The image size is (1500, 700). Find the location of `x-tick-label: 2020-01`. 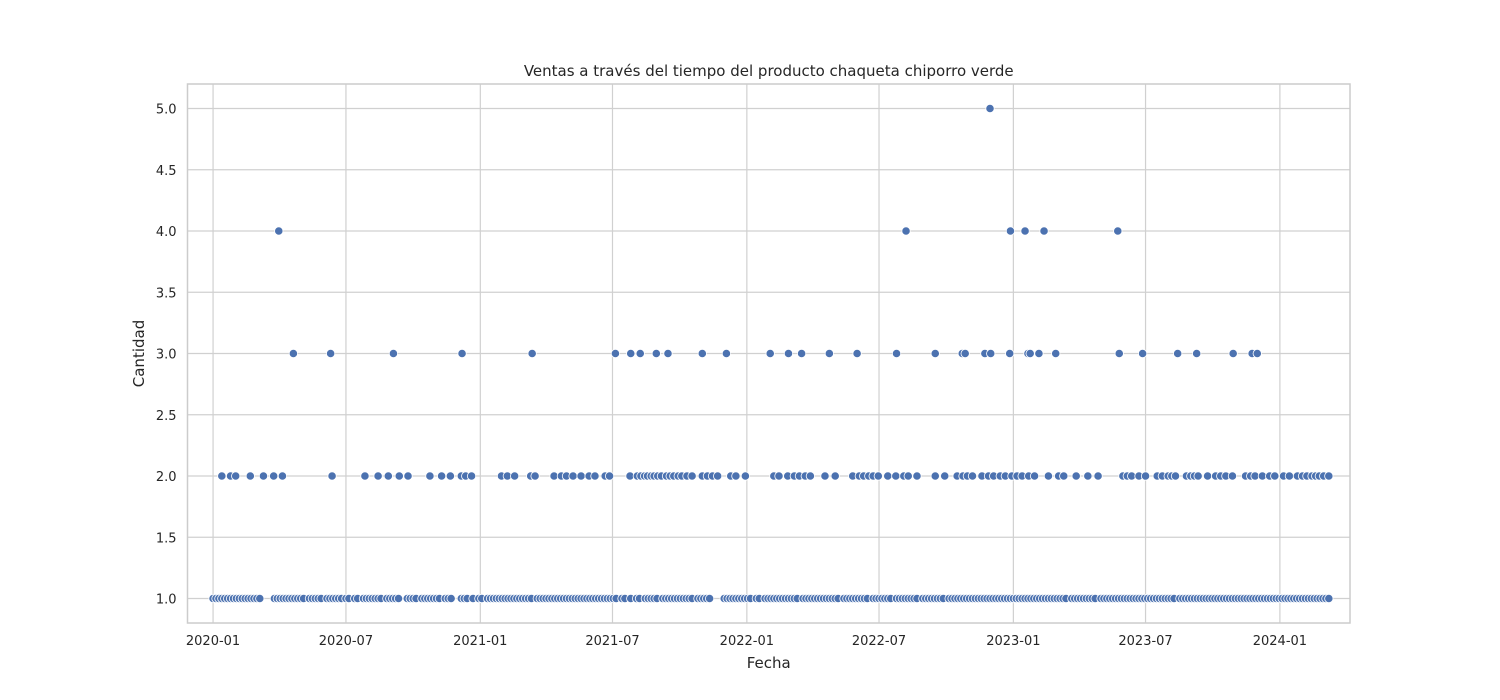

x-tick-label: 2020-01 is located at coordinates (213, 641).